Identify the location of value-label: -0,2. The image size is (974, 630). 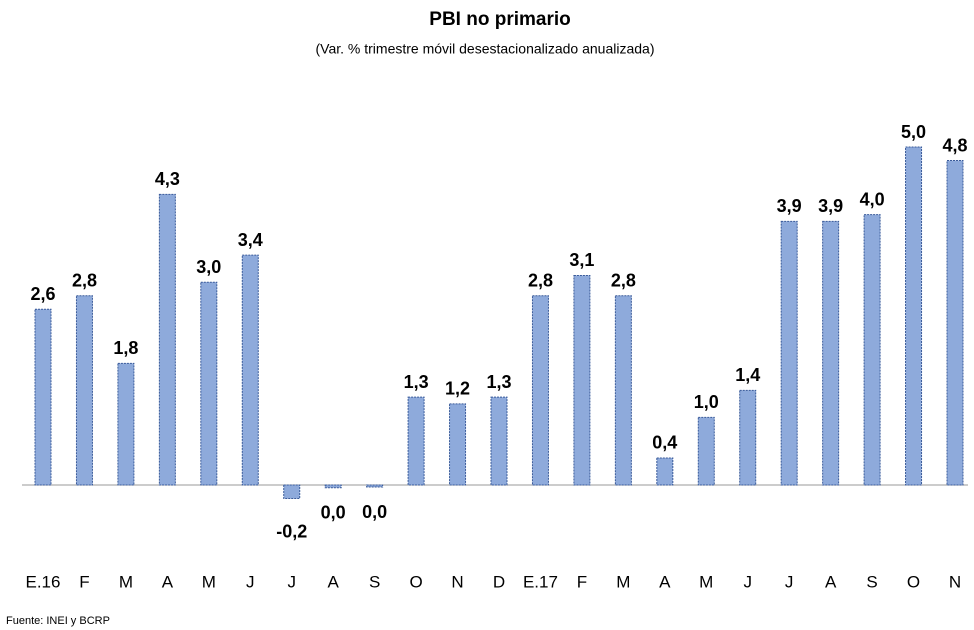
(291, 531).